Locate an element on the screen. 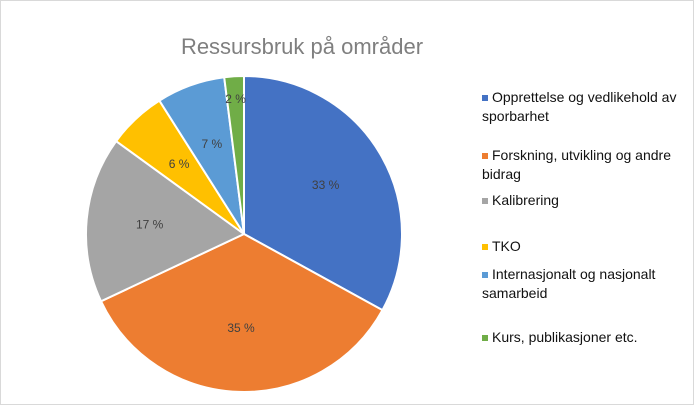 The image size is (694, 405). legend-entry: Kalibrering is located at coordinates (584, 200).